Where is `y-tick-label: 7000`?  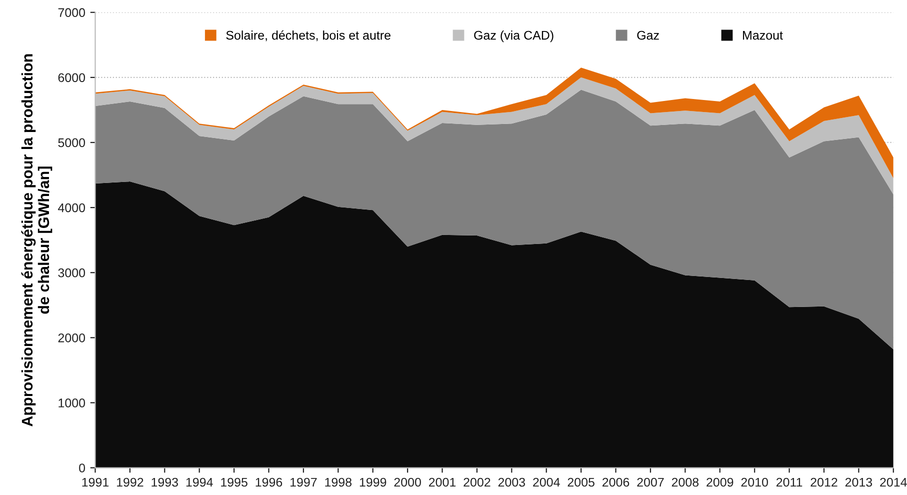
y-tick-label: 7000 is located at coordinates (72, 13).